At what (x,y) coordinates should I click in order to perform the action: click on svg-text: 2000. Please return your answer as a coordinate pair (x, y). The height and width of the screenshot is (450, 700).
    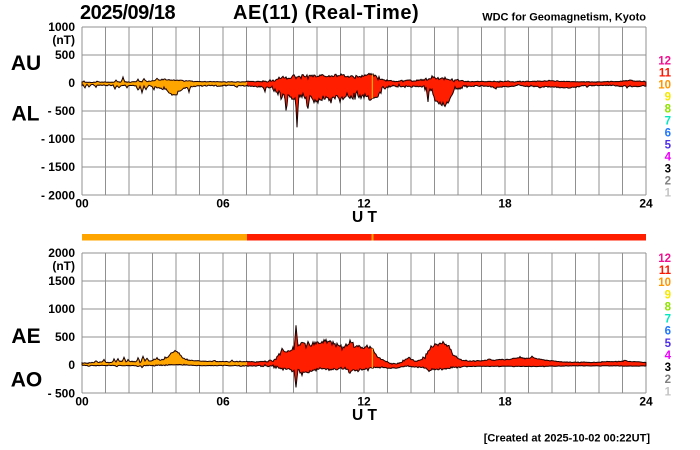
    Looking at the image, I should click on (61, 253).